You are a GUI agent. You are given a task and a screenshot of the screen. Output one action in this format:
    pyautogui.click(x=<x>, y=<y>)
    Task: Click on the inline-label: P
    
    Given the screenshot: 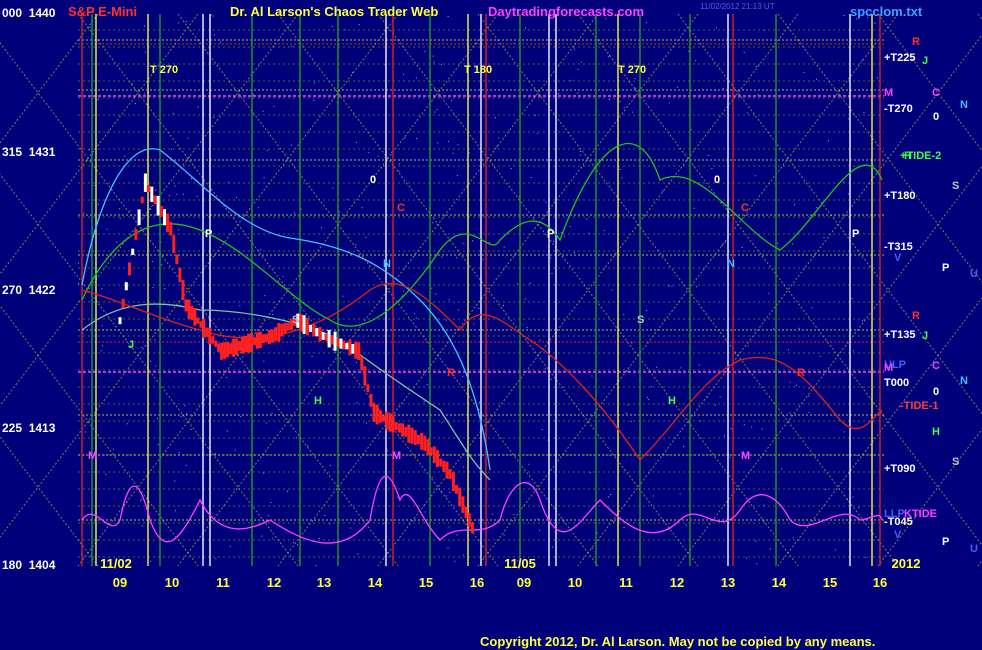 What is the action you would take?
    pyautogui.click(x=551, y=234)
    